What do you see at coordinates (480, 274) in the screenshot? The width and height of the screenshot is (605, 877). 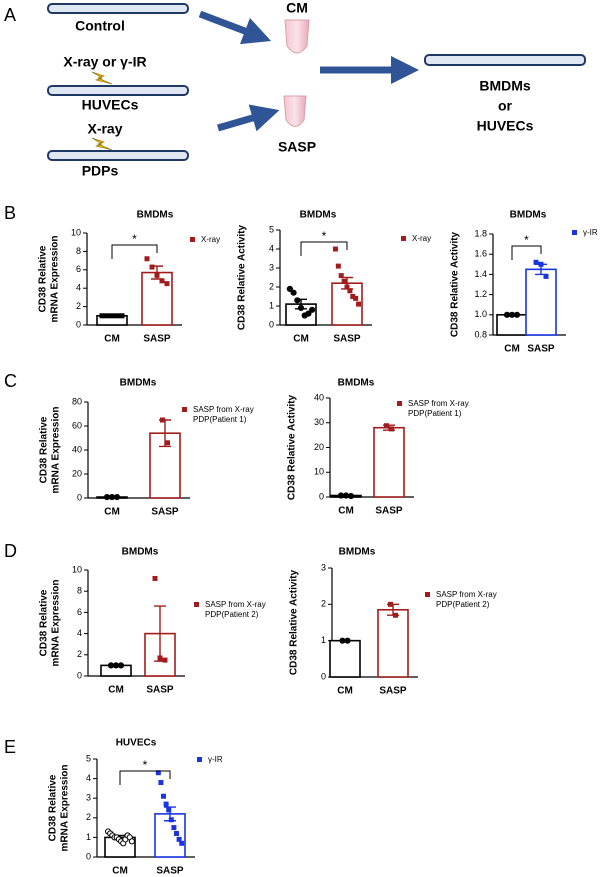 I see `y-tick-label: 1.4` at bounding box center [480, 274].